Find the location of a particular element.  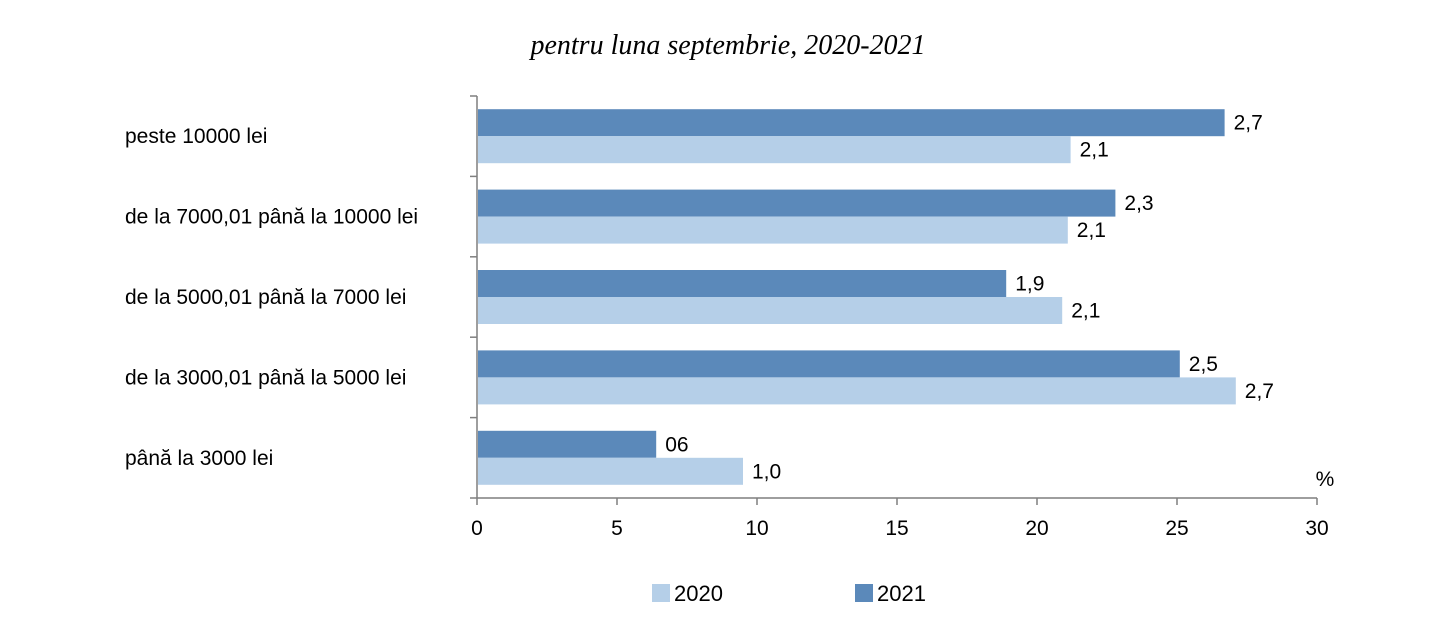

legend-swatch-2021 is located at coordinates (864, 593).